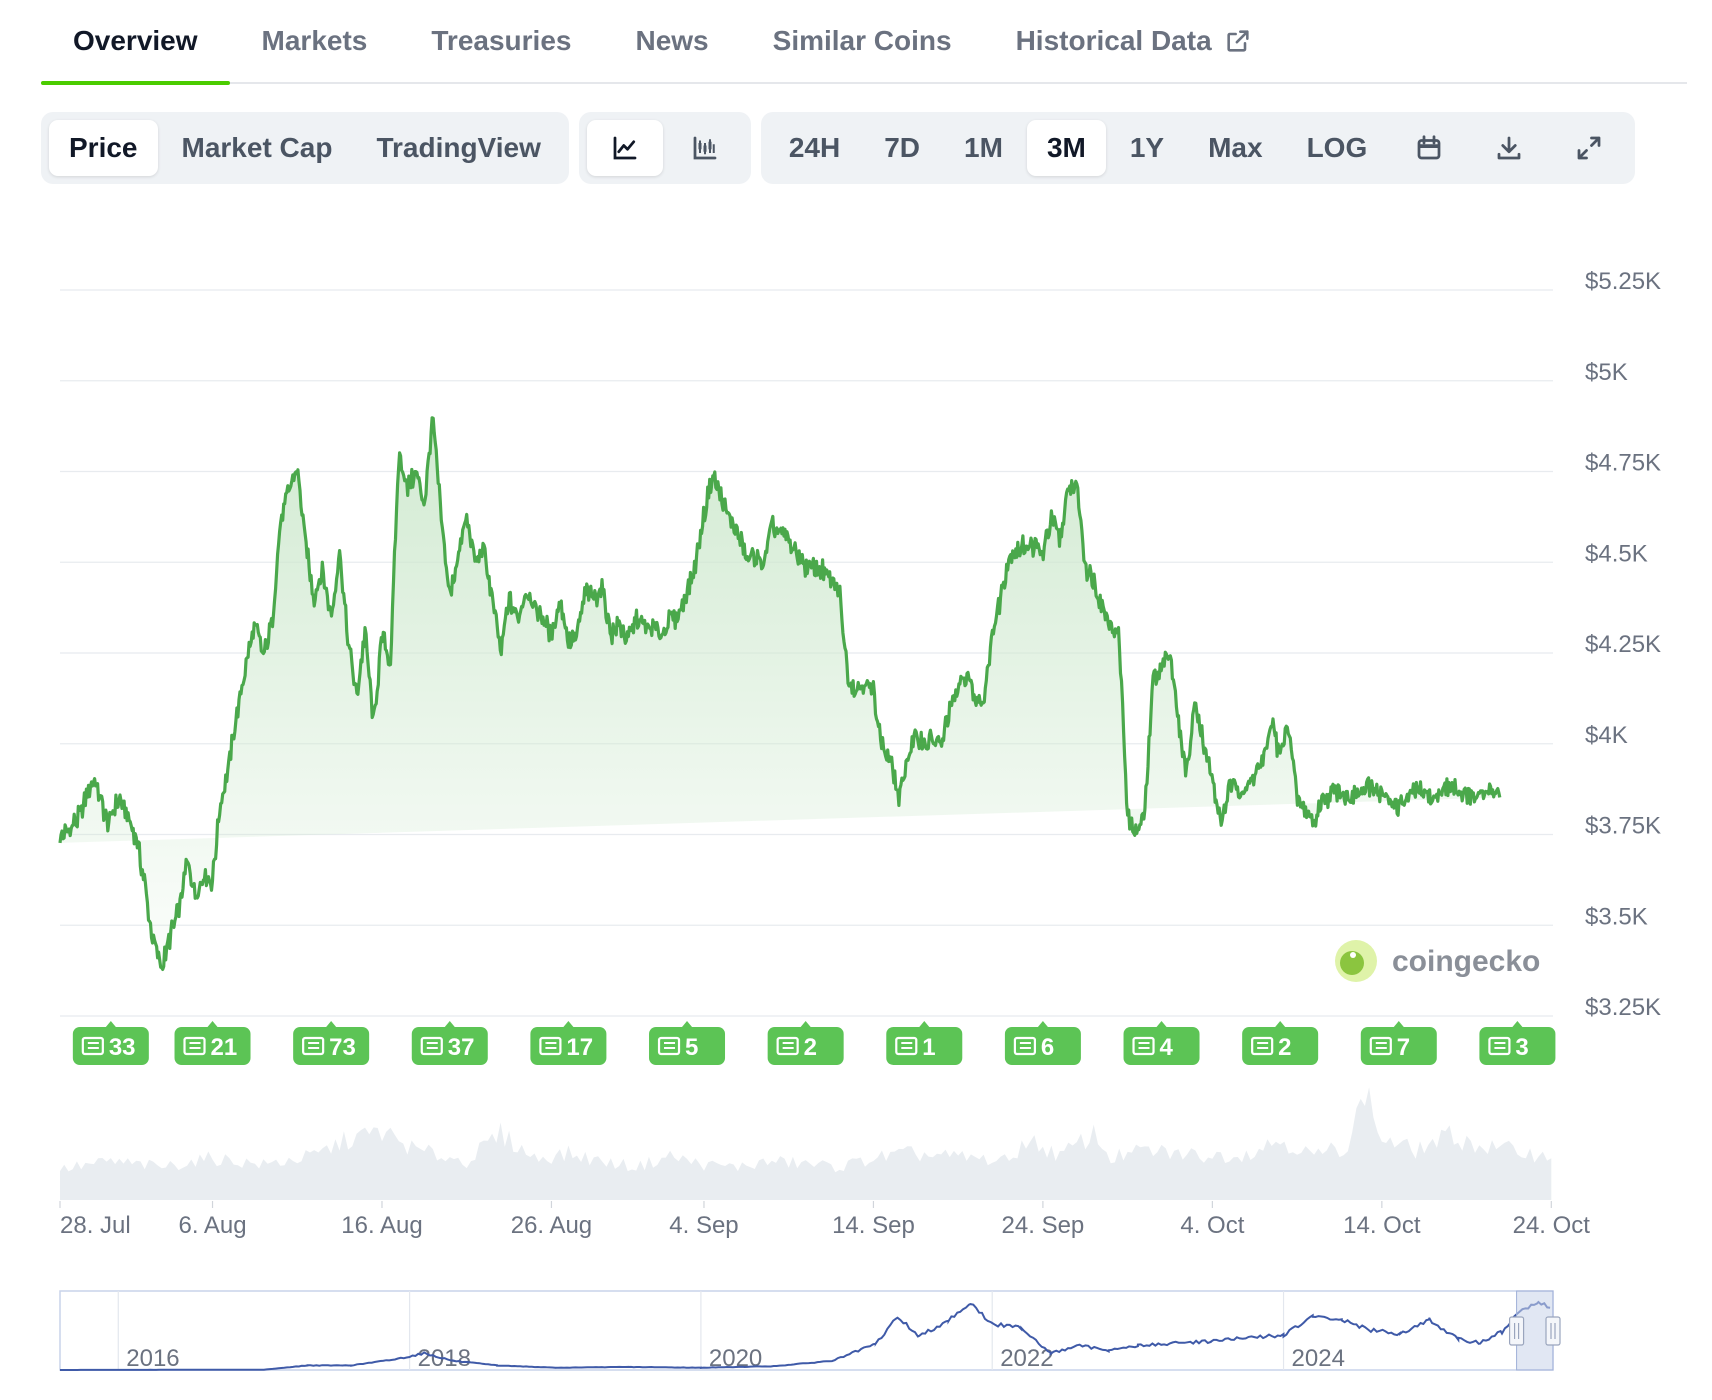  Describe the element at coordinates (1521, 1047) in the screenshot. I see `news-count: 3` at that location.